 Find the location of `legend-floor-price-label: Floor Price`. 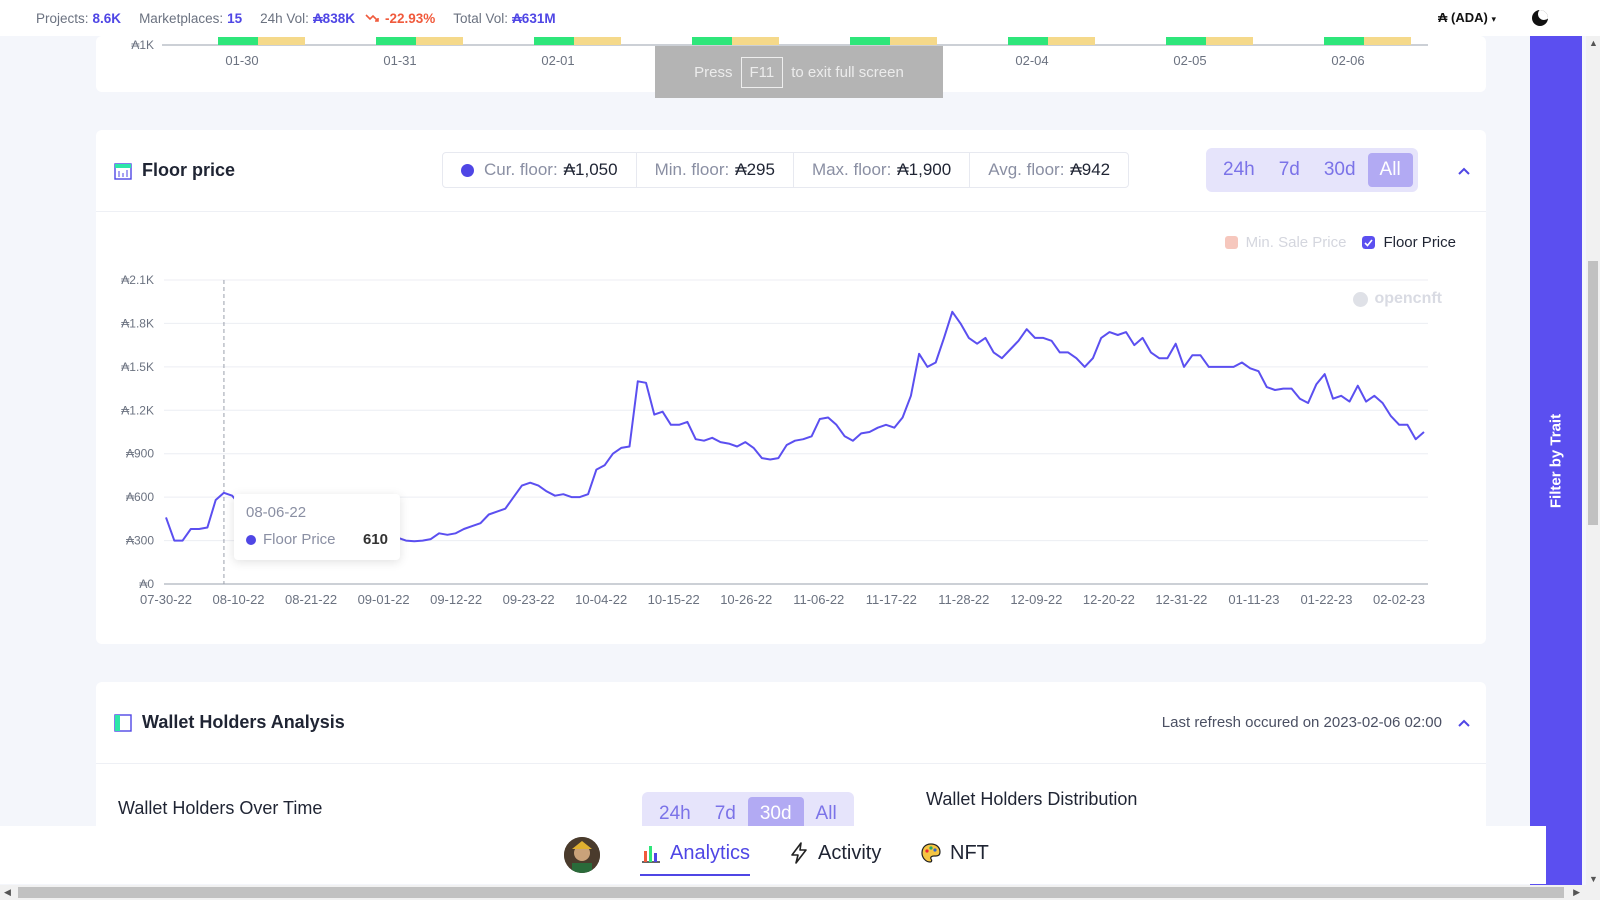

legend-floor-price-label: Floor Price is located at coordinates (1419, 242).